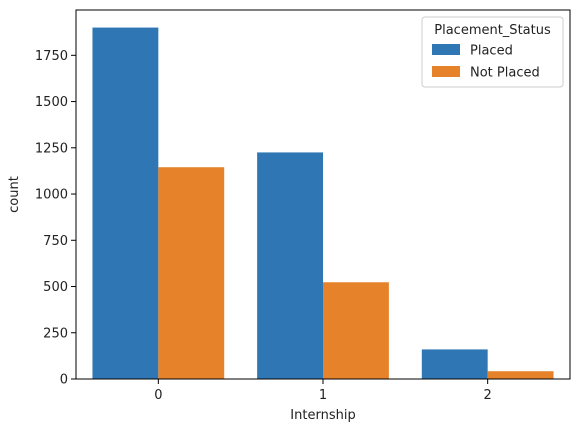 The height and width of the screenshot is (432, 580). Describe the element at coordinates (51, 148) in the screenshot. I see `y-tick-label: 1250` at that location.